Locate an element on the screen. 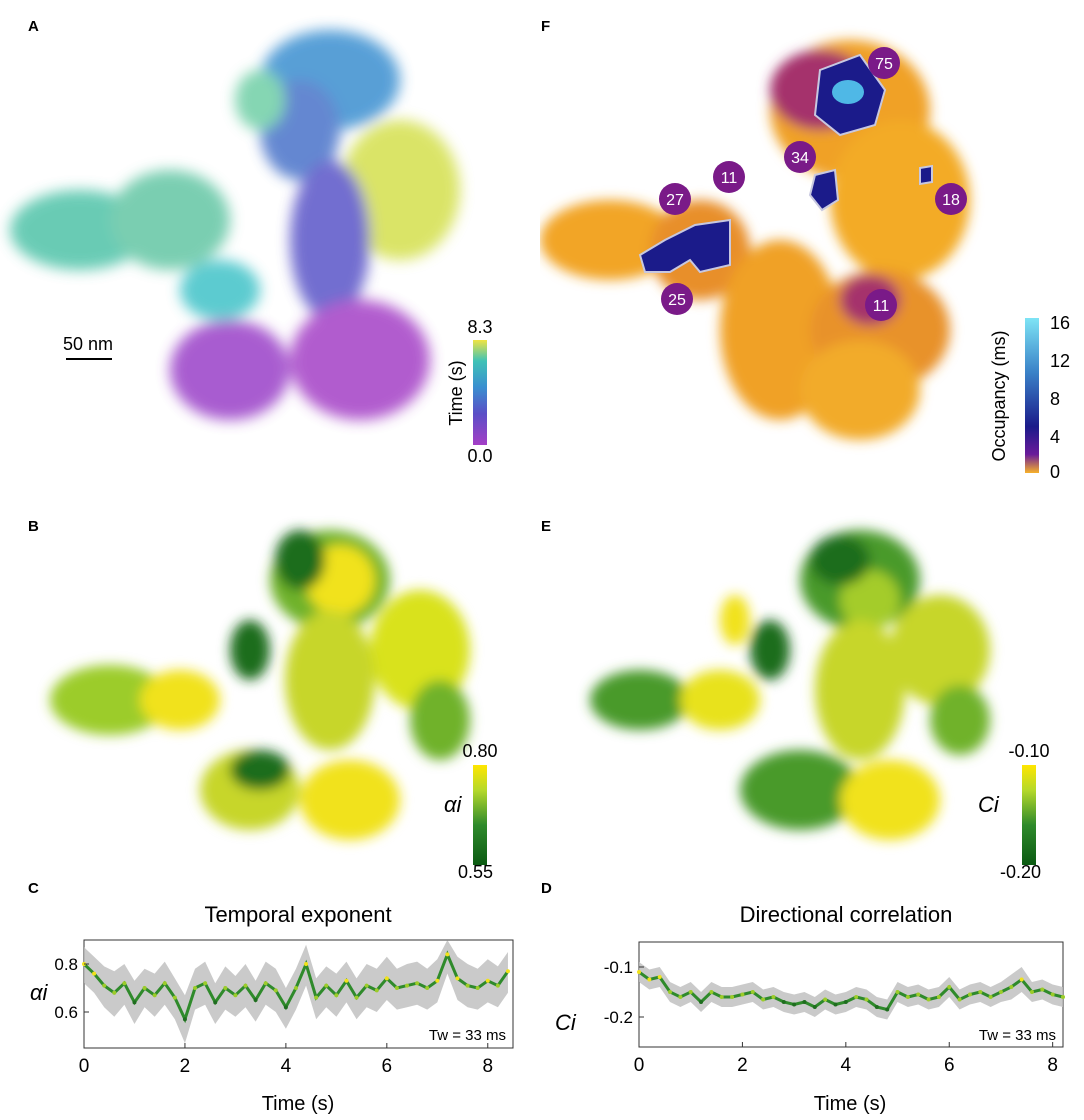 The width and height of the screenshot is (1084, 1120). colorbar-occupancy-title: Occupancy (ms) is located at coordinates (999, 395).